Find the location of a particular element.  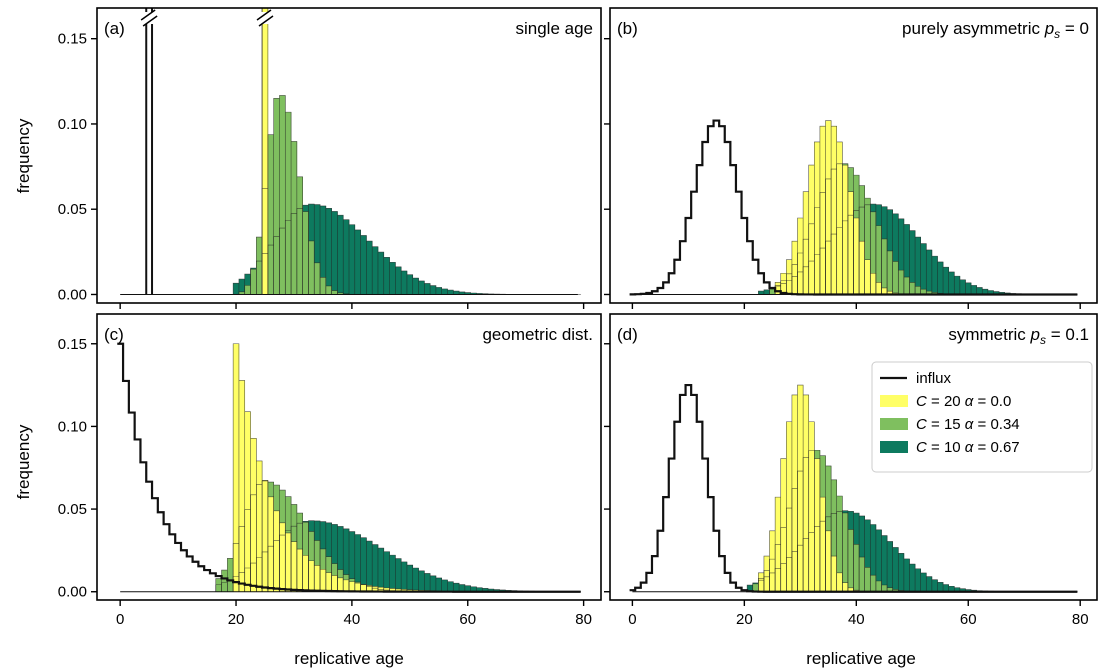

panel-label: (d) is located at coordinates (627, 334).